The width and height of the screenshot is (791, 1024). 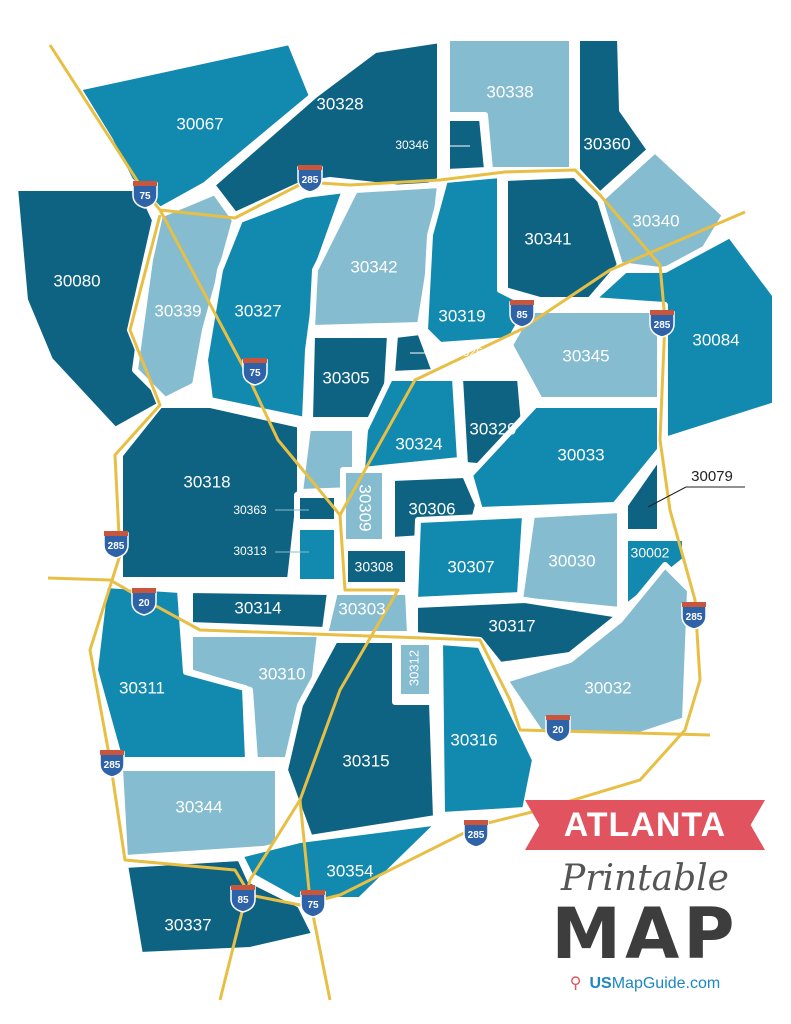 What do you see at coordinates (365, 507) in the screenshot?
I see `zip-label: 30309` at bounding box center [365, 507].